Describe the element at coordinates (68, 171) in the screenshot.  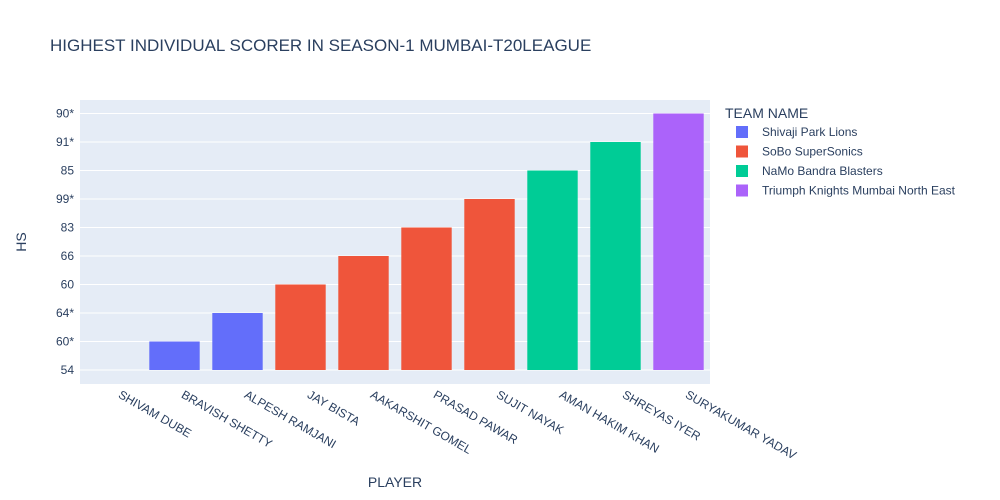
I see `y-tick-label: 85` at that location.